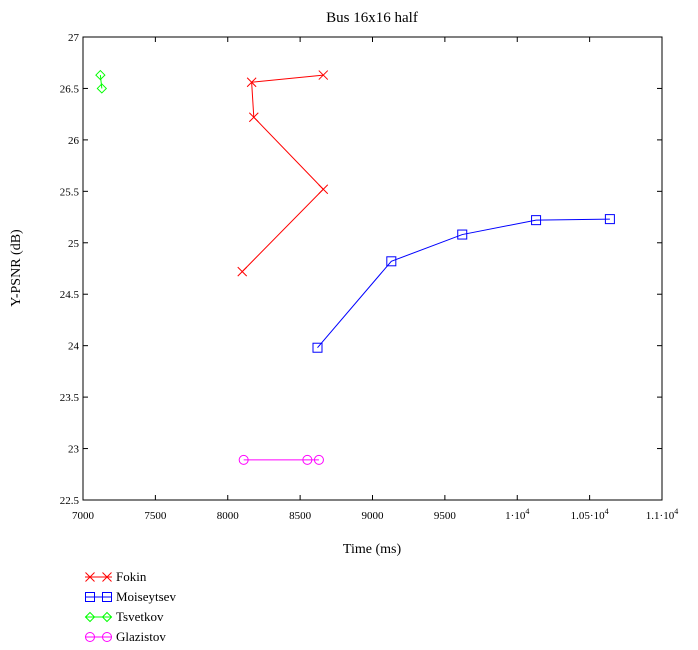 The image size is (698, 650). Describe the element at coordinates (70, 192) in the screenshot. I see `y-tick-label: 25.5` at that location.